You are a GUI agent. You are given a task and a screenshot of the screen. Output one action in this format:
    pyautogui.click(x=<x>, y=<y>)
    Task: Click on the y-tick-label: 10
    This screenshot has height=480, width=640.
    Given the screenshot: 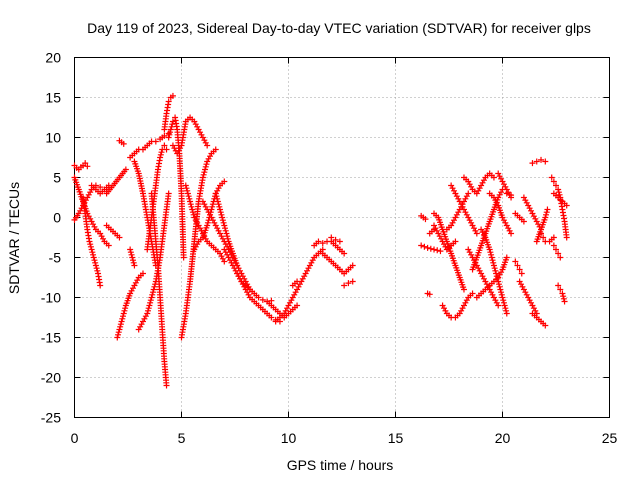 What is the action you would take?
    pyautogui.click(x=53, y=138)
    